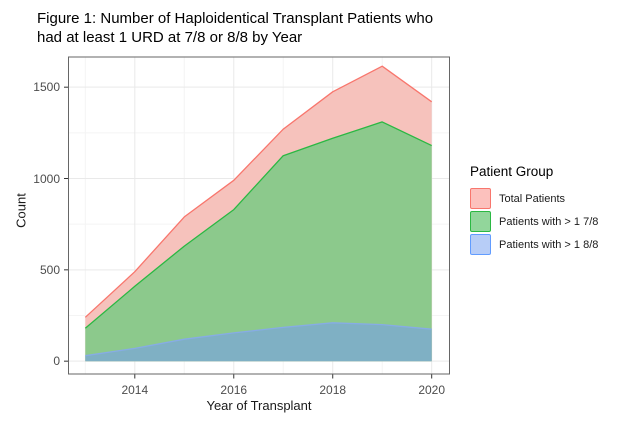 This screenshot has height=425, width=624. What do you see at coordinates (432, 389) in the screenshot?
I see `x-tick-label-2020: 2020` at bounding box center [432, 389].